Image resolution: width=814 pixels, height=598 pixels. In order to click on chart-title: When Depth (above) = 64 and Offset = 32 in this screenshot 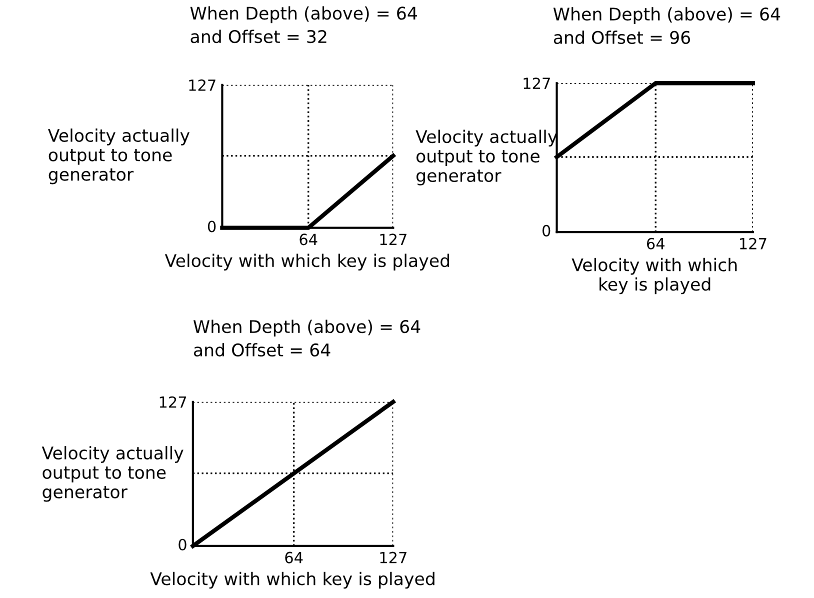, I will do `click(303, 25)`.